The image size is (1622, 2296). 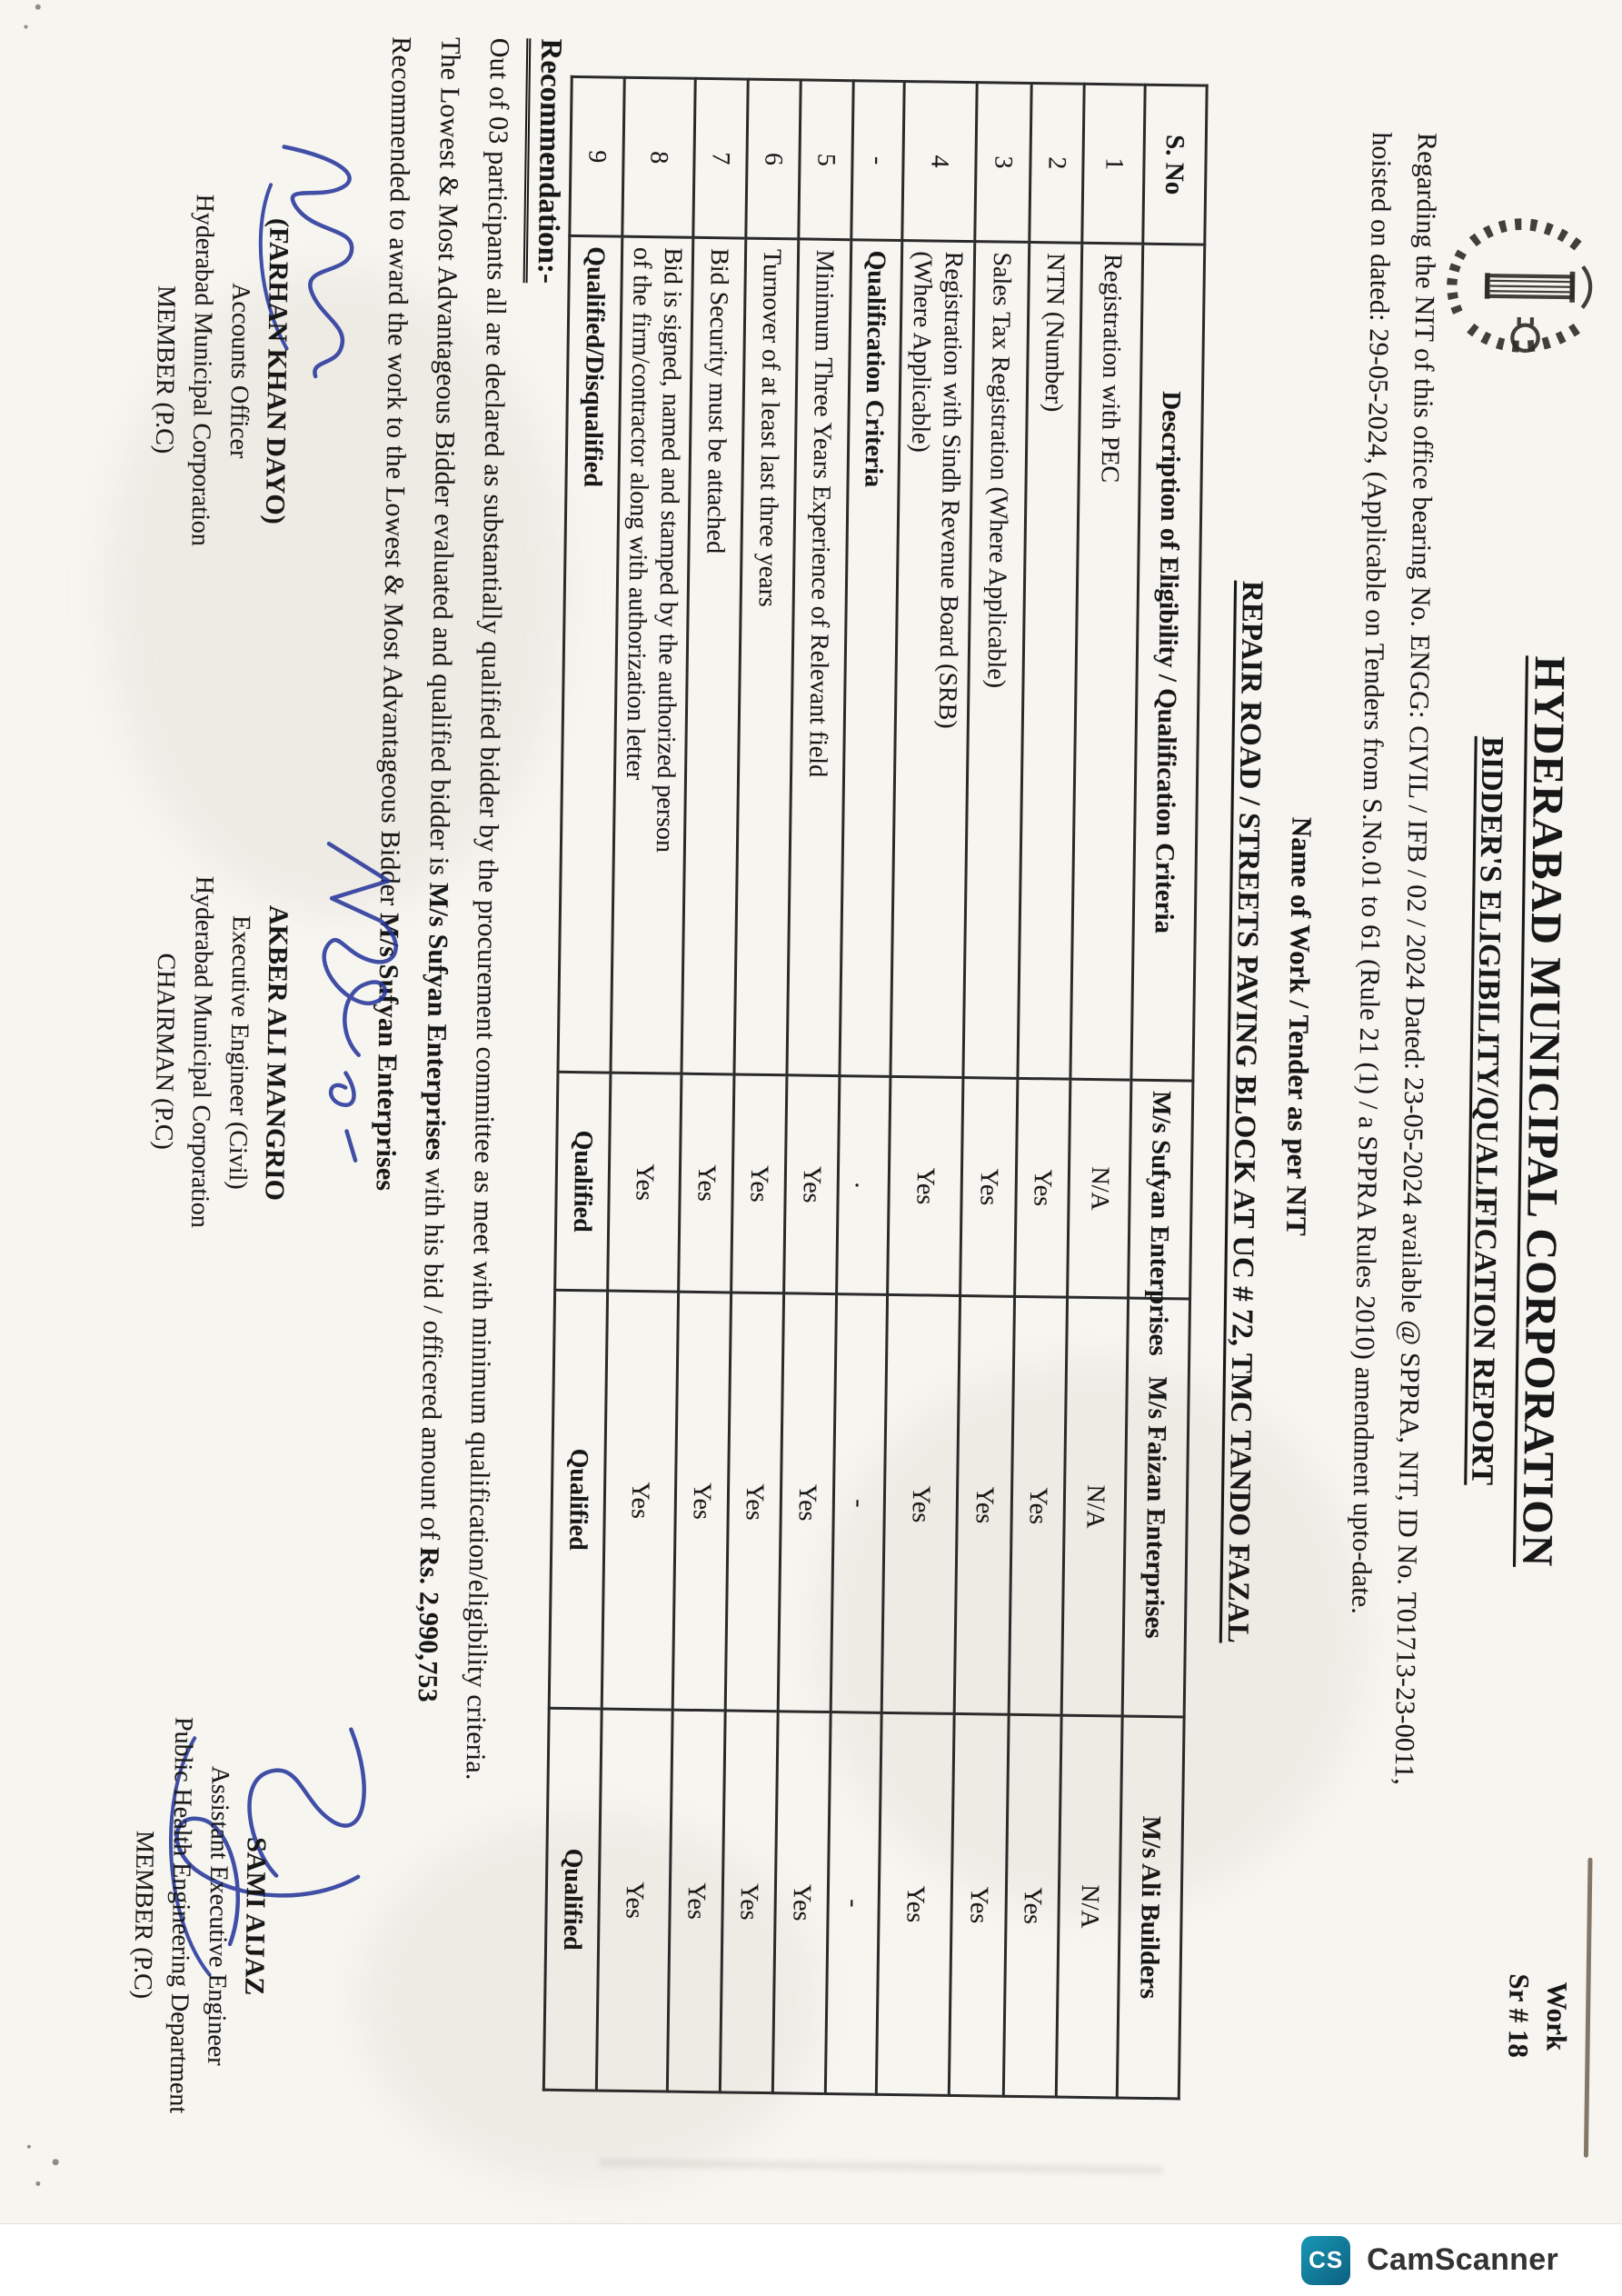 I want to click on signatory-role: Accounts Officer, so click(x=239, y=371).